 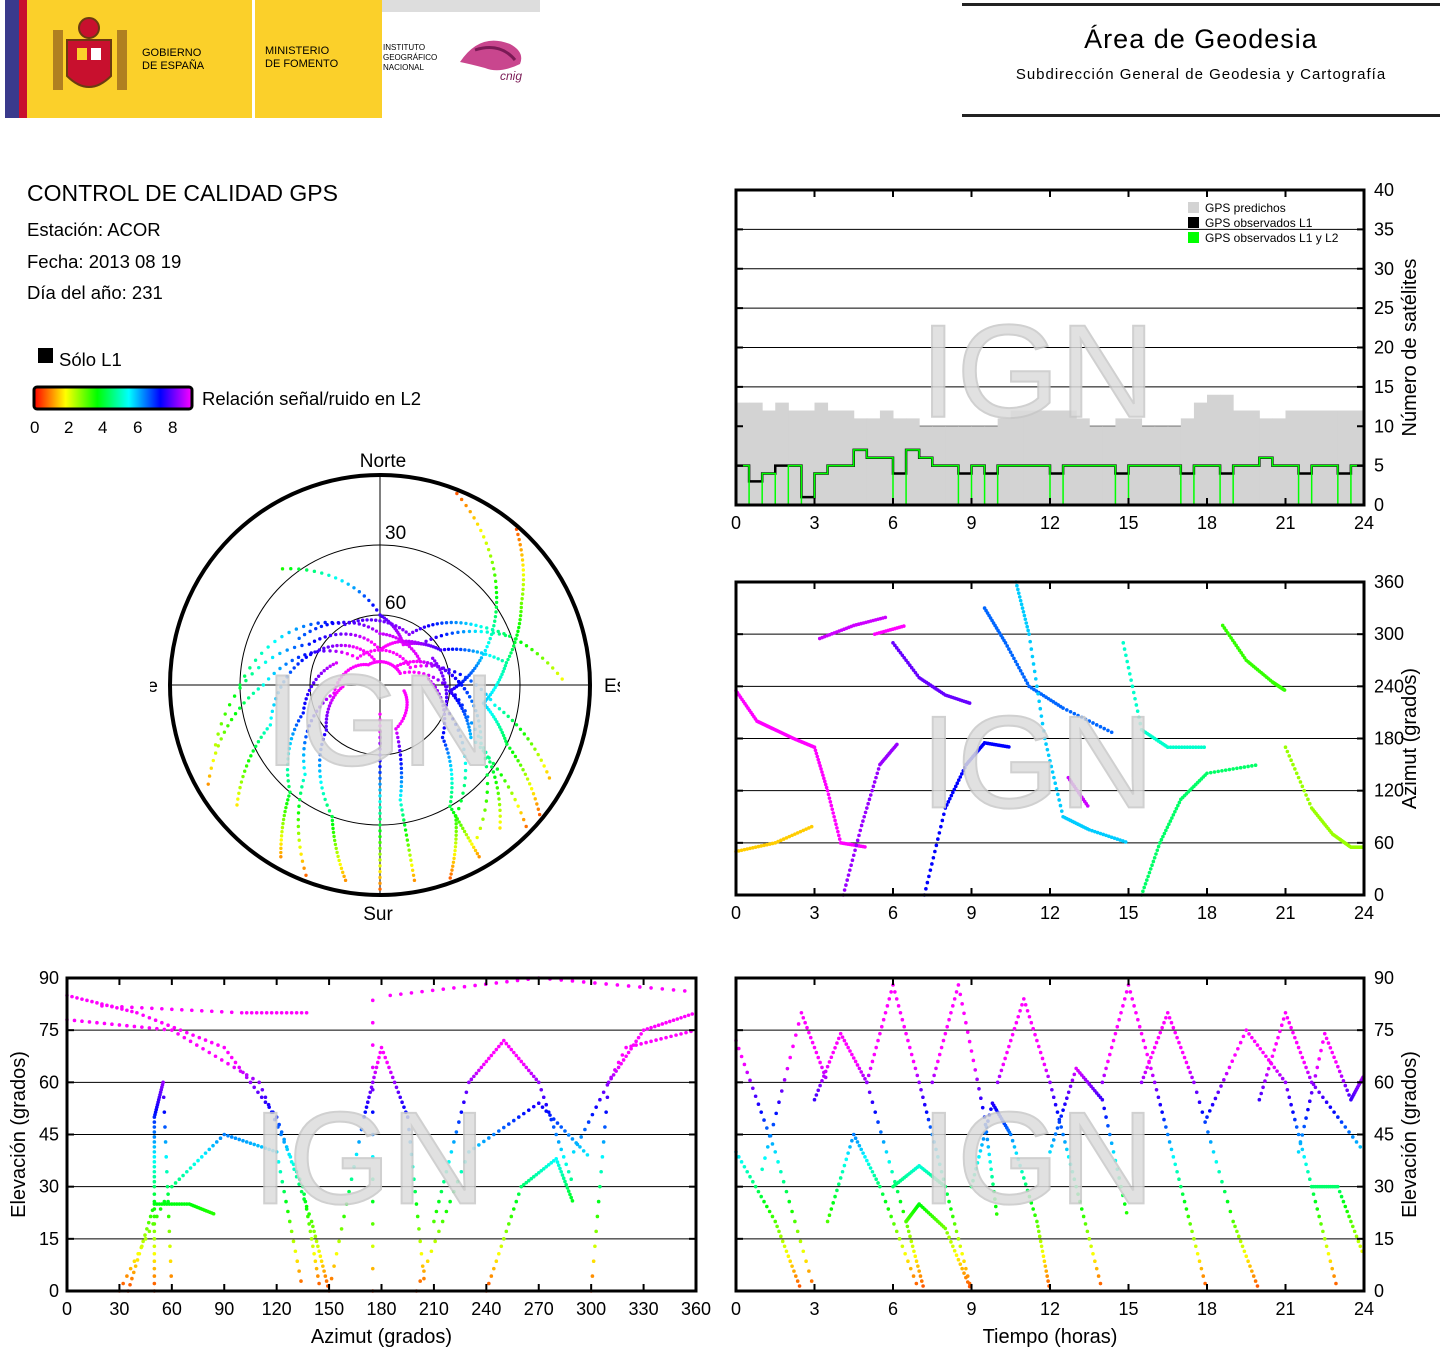 What do you see at coordinates (971, 913) in the screenshot?
I see `x-tick-label: 9` at bounding box center [971, 913].